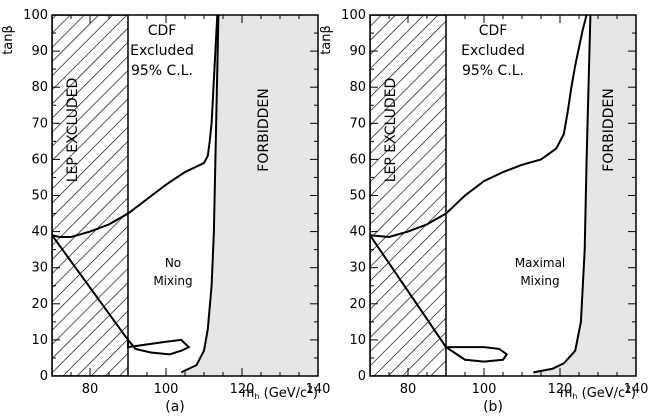 The height and width of the screenshot is (417, 650). Describe the element at coordinates (493, 407) in the screenshot. I see `panel-label: (b)` at that location.